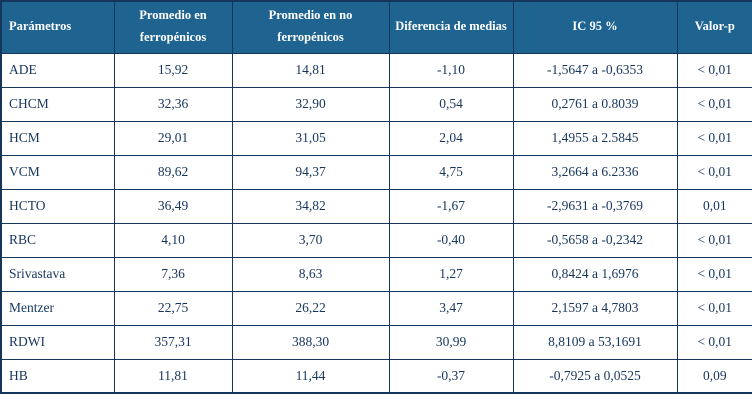 The width and height of the screenshot is (752, 405). I want to click on parameter-cell: HCM, so click(57, 138).